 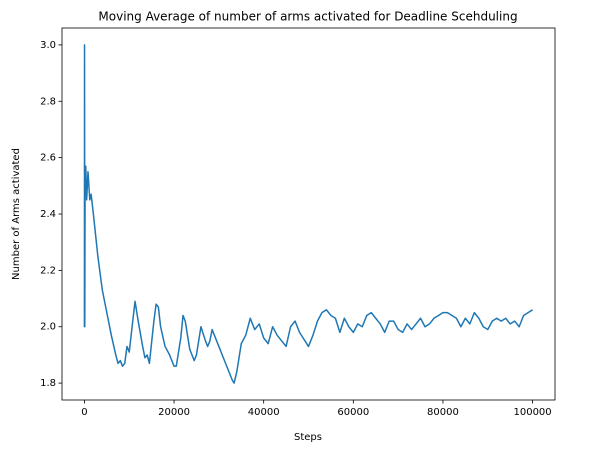 I want to click on x-tick-label: 0, so click(x=84, y=412).